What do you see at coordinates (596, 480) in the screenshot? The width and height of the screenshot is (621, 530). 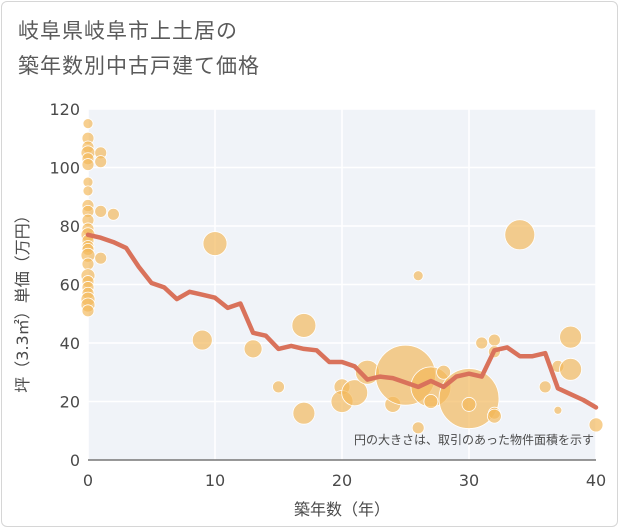 I see `x-tick-label: 40` at bounding box center [596, 480].